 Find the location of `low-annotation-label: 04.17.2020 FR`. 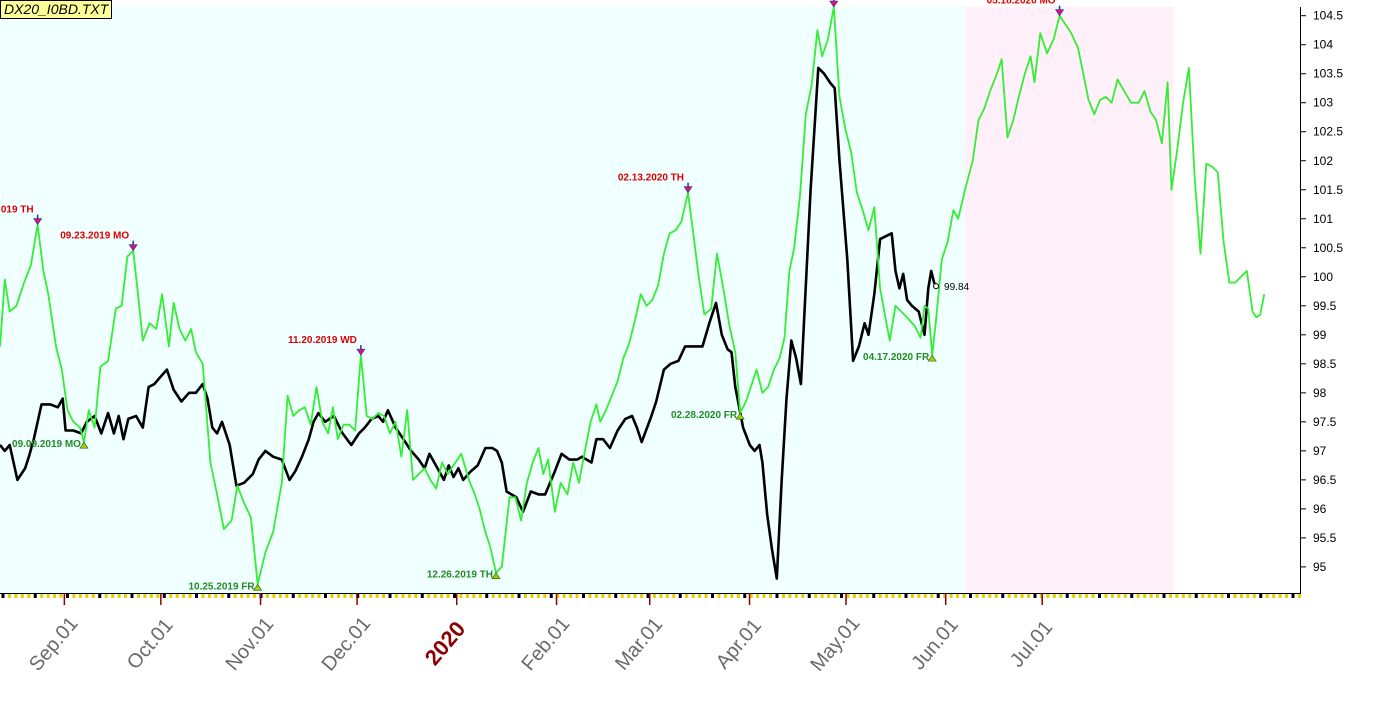

low-annotation-label: 04.17.2020 FR is located at coordinates (896, 357).